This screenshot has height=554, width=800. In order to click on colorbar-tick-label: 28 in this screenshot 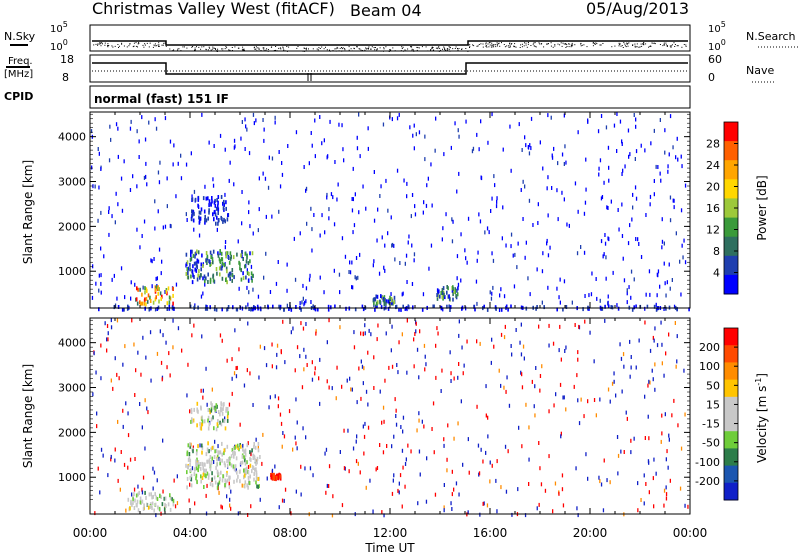, I will do `click(713, 144)`.